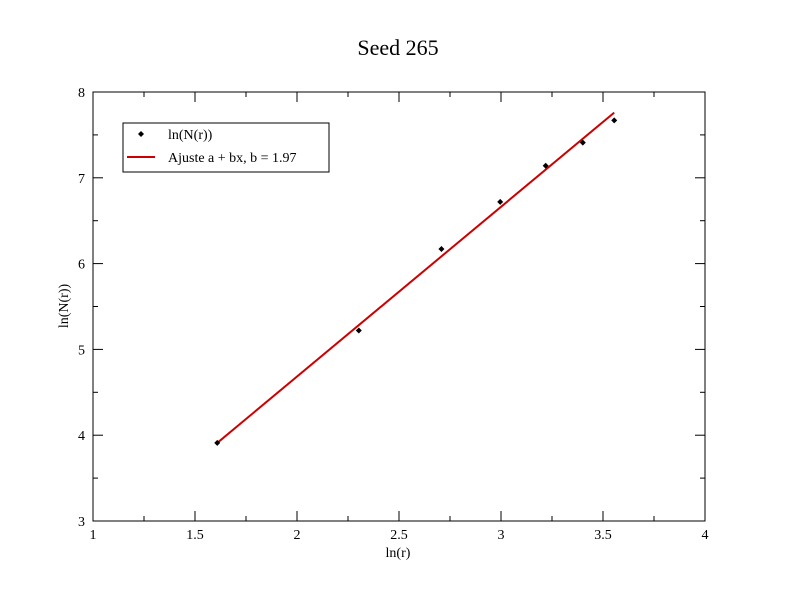 The height and width of the screenshot is (612, 792). Describe the element at coordinates (81, 93) in the screenshot. I see `y-tick-label: 8` at that location.